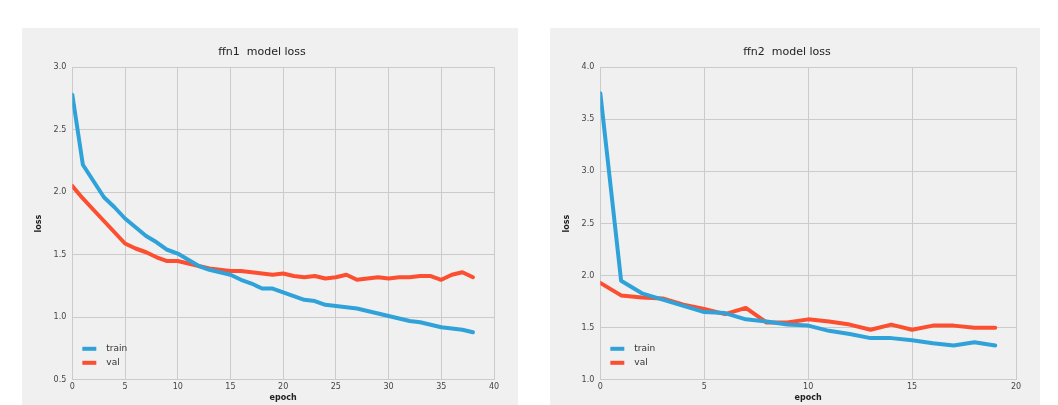 The height and width of the screenshot is (405, 1058). What do you see at coordinates (335, 386) in the screenshot?
I see `x-tick-label: 25` at bounding box center [335, 386].